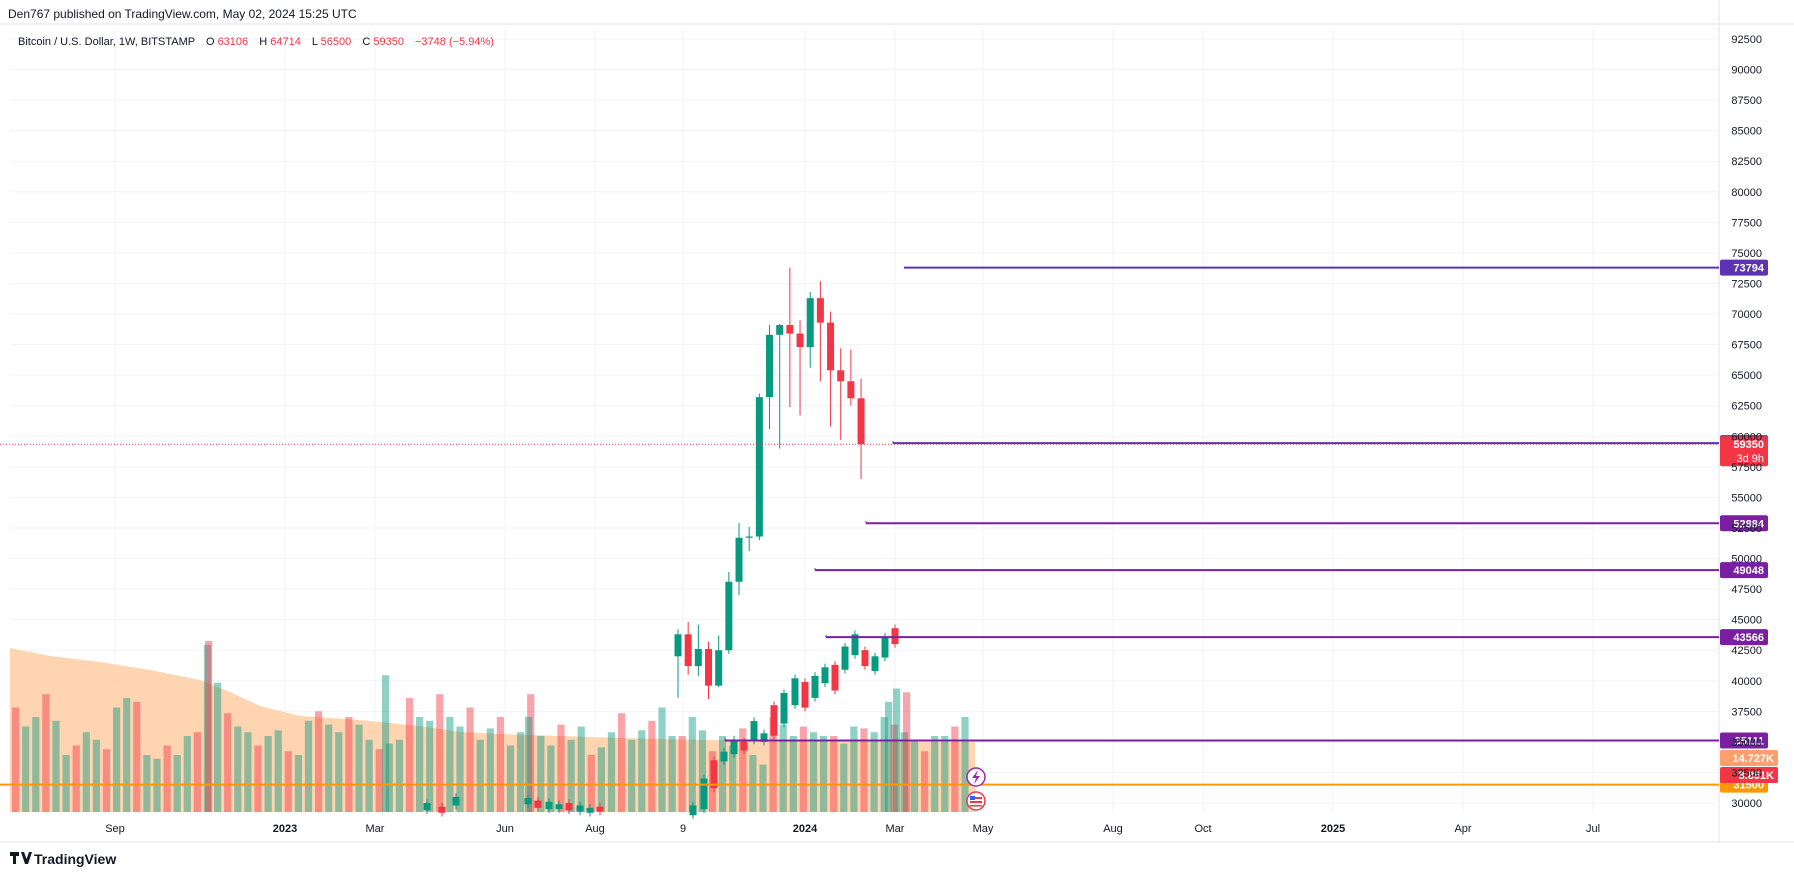 The height and width of the screenshot is (877, 1794). What do you see at coordinates (1744, 267) in the screenshot?
I see `level-label-73794: 73794` at bounding box center [1744, 267].